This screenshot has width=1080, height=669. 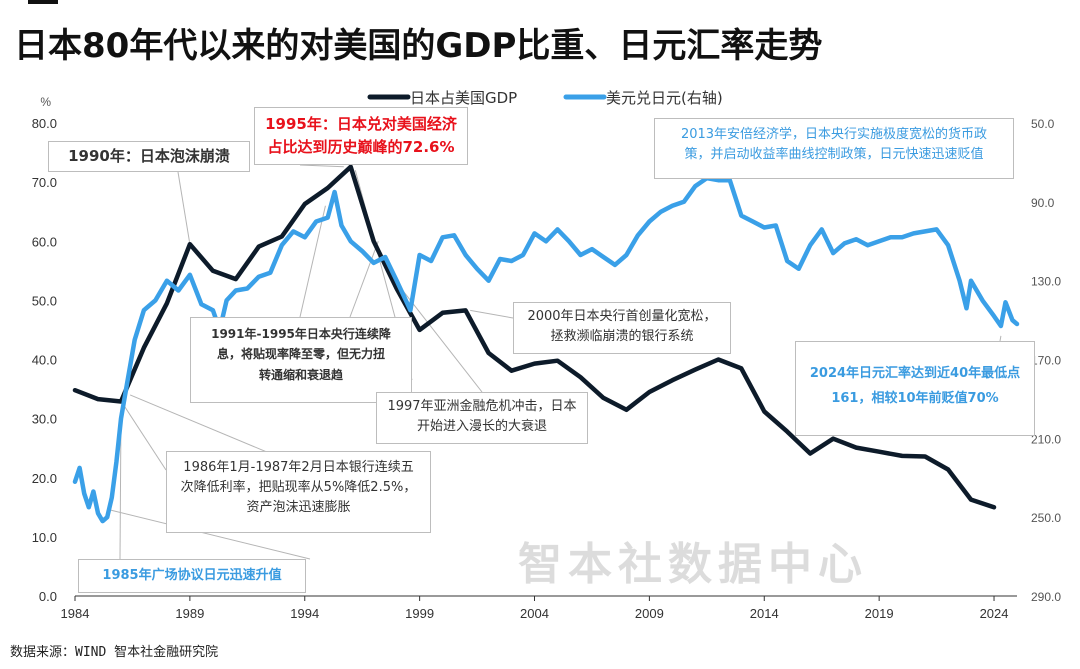 I want to click on y-left-tick-label: 10.0, so click(x=44, y=537).